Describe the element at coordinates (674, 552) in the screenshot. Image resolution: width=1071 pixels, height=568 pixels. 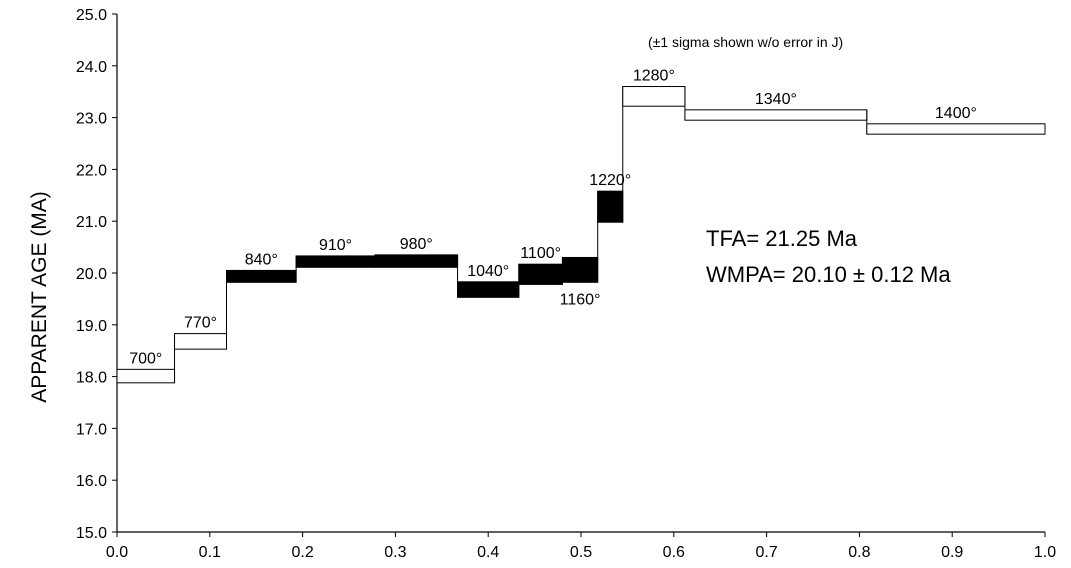
I see `x-tick-label: 0.6` at that location.